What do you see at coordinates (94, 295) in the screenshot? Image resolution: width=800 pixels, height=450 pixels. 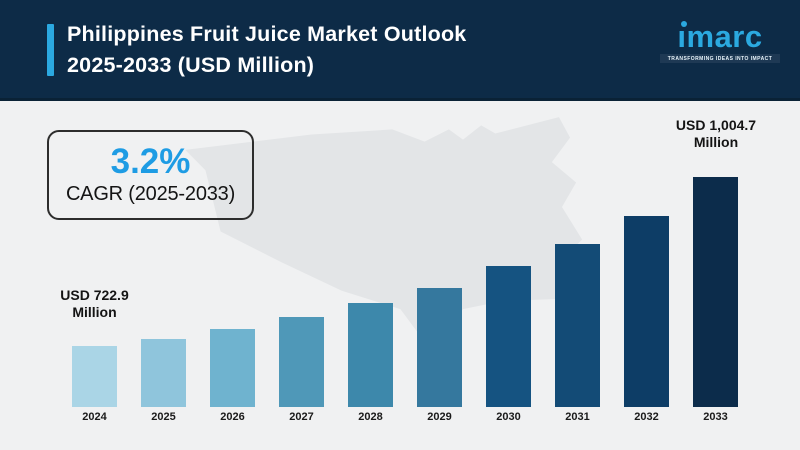 I see `first-bar-value-line1: USD 722.9` at bounding box center [94, 295].